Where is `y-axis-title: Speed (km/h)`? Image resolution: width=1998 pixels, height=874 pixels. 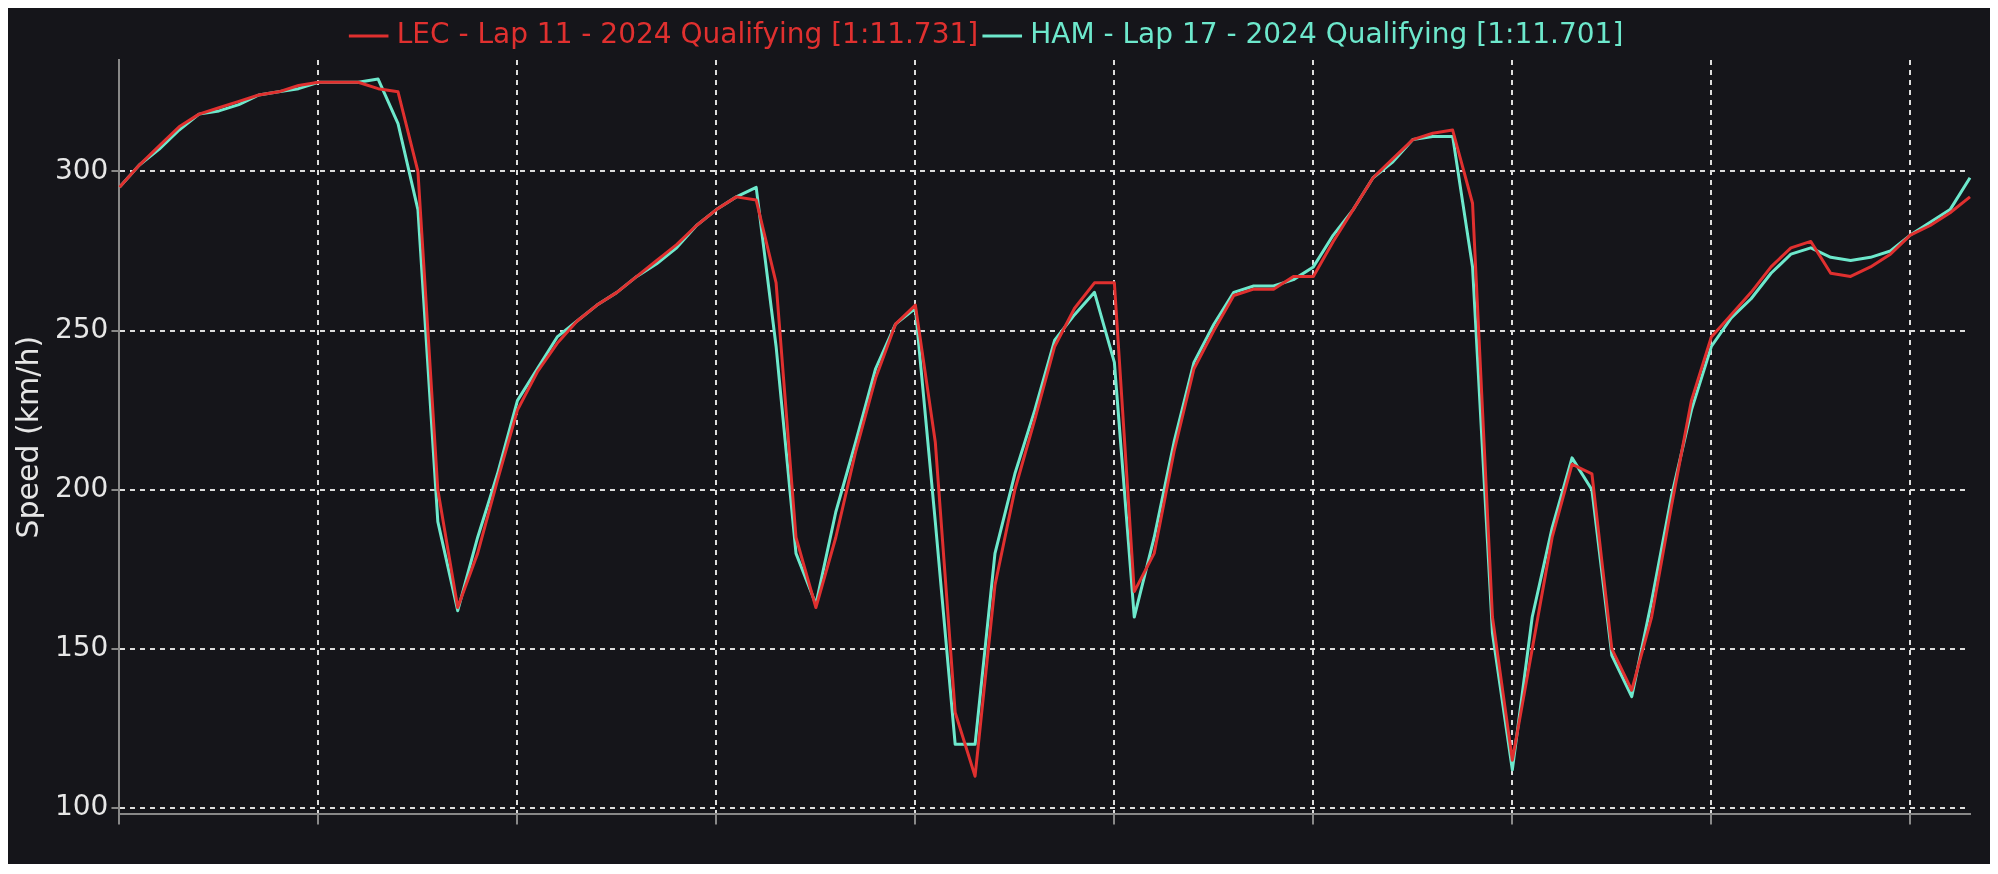
y-axis-title: Speed (km/h) is located at coordinates (27, 437).